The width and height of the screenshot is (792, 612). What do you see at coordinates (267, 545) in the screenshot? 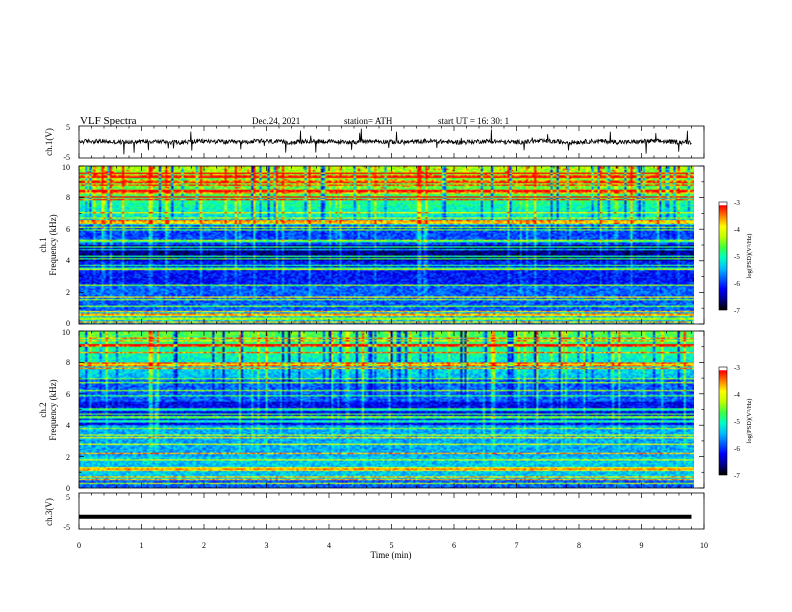
I see `x-tick-label: 3` at bounding box center [267, 545].